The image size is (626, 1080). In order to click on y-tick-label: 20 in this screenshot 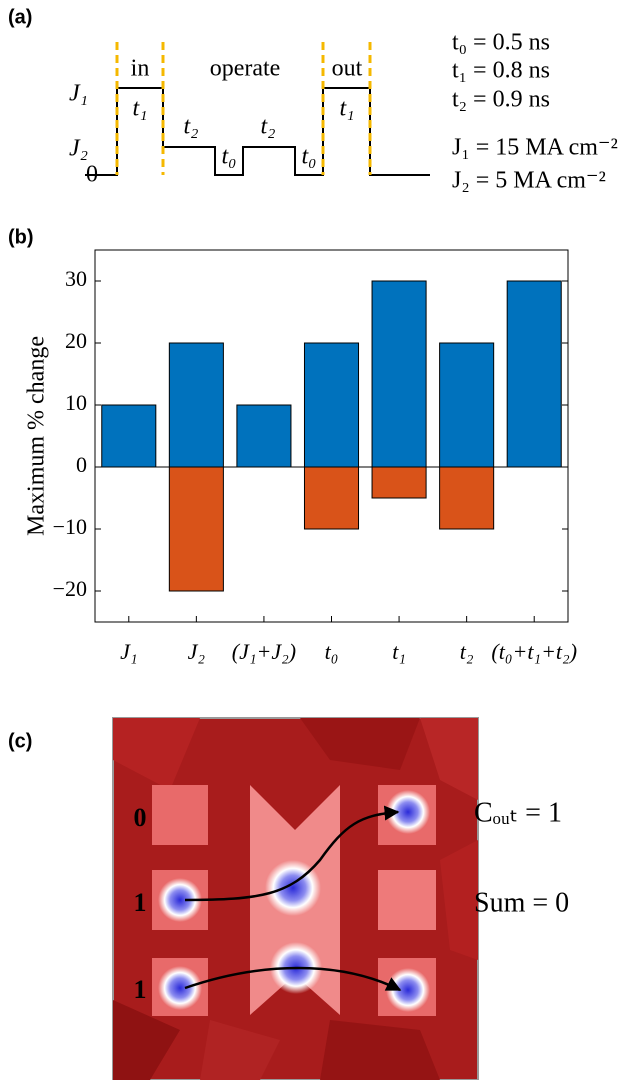, I will do `click(76, 340)`.